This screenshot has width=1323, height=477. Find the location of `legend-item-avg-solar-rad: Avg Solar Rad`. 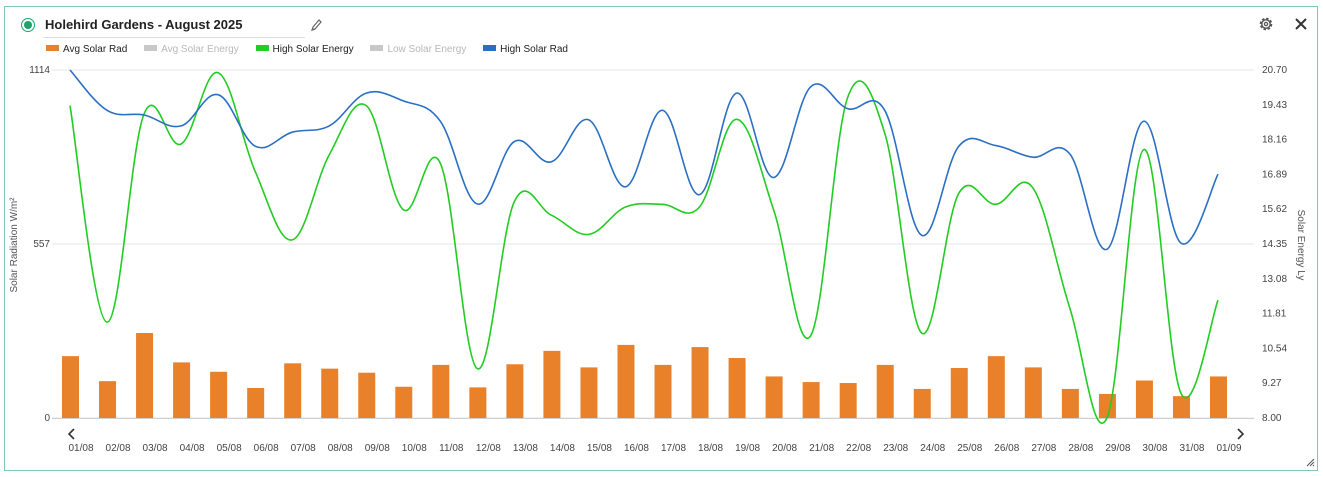

legend-item-avg-solar-rad: Avg Solar Rad is located at coordinates (86, 49).